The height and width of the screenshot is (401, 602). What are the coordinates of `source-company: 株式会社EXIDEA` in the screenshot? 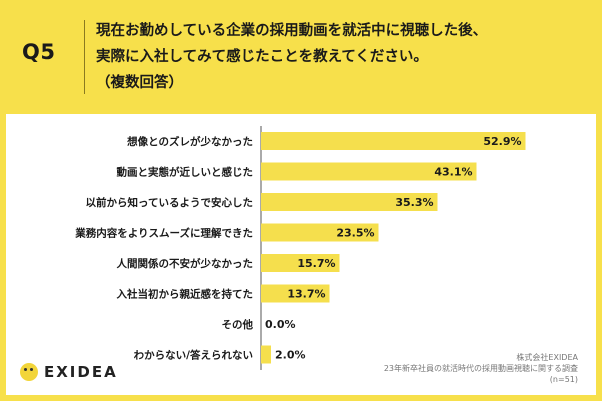 It's located at (547, 357).